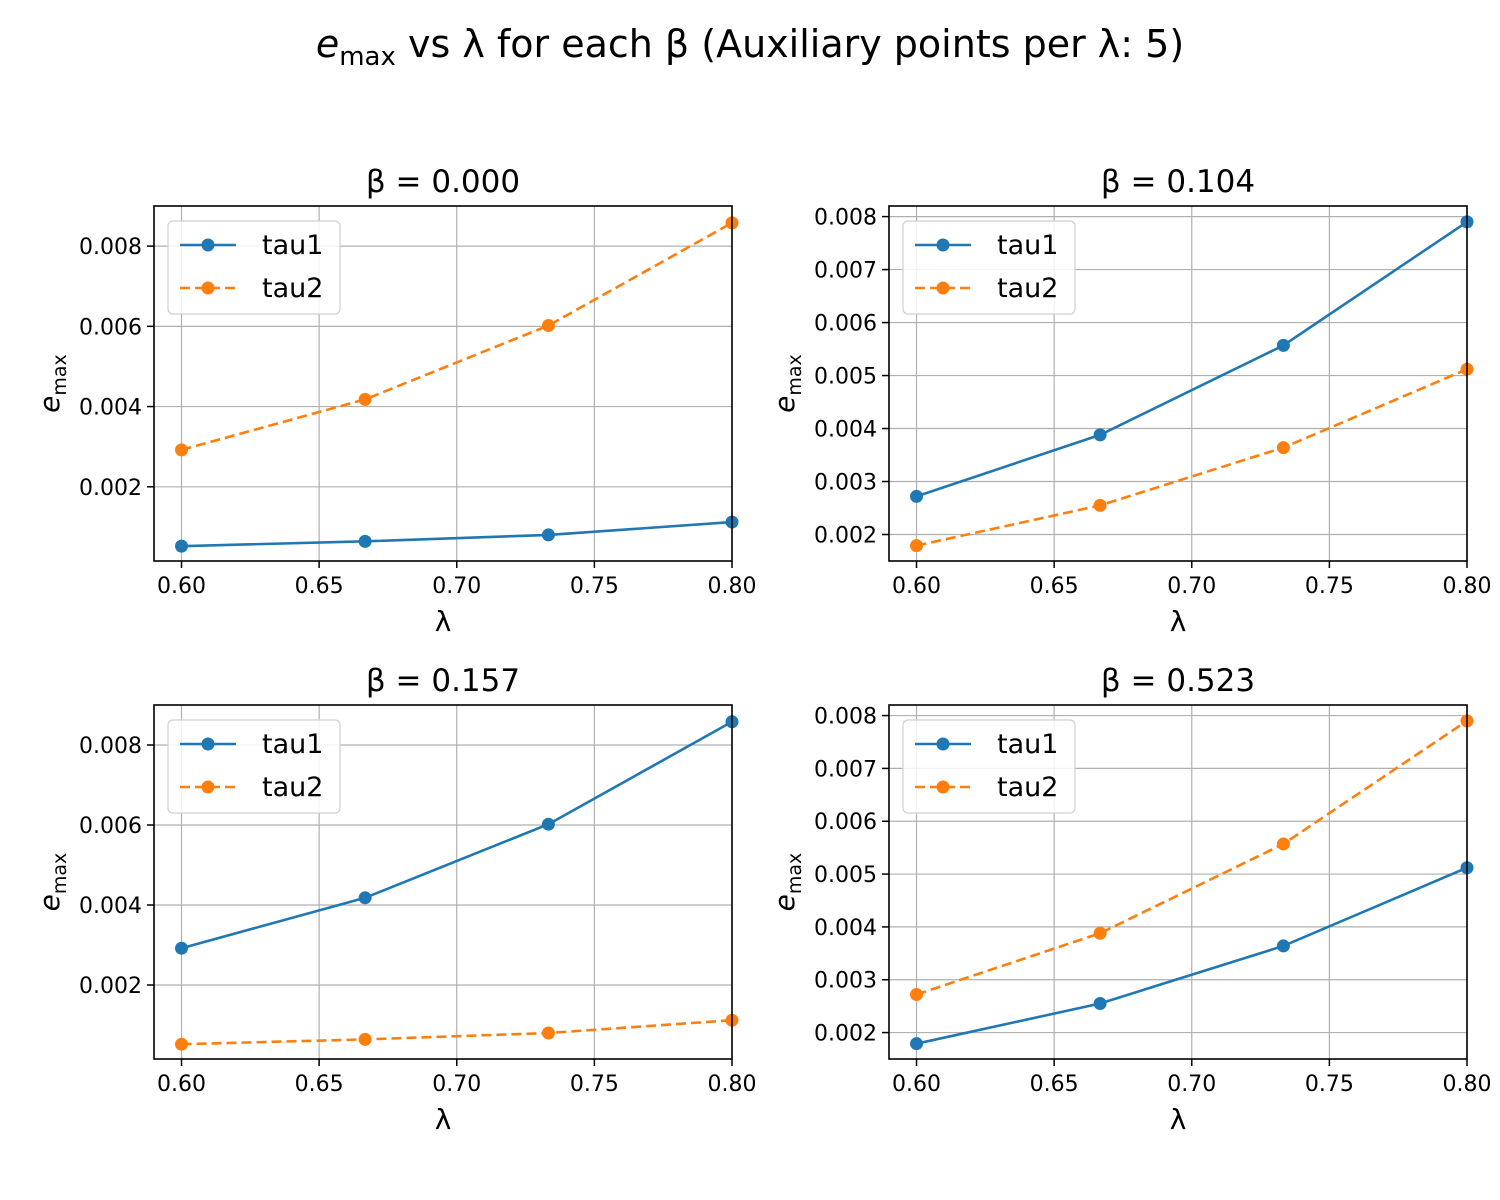  What do you see at coordinates (1178, 681) in the screenshot?
I see `chart-4-title: β = 0.523` at bounding box center [1178, 681].